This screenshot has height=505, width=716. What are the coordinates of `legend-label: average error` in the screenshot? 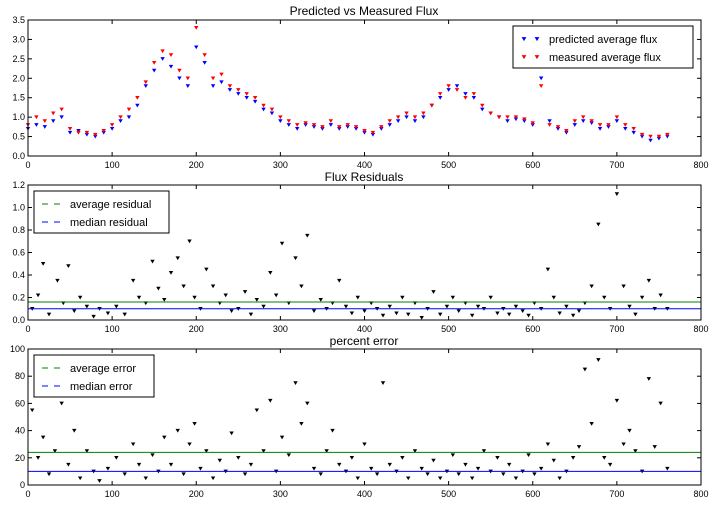 It's located at (103, 369).